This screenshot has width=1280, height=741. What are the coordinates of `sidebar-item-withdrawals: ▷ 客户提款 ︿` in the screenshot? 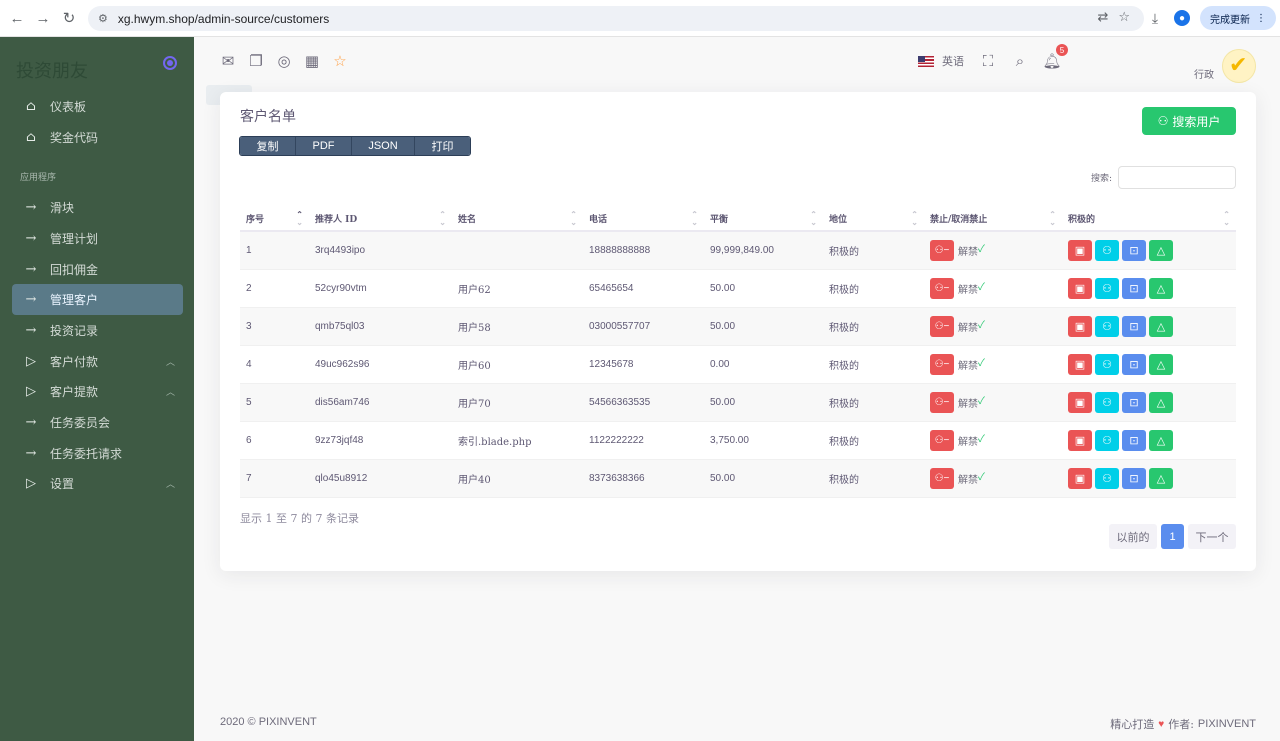 It's located at (97, 392).